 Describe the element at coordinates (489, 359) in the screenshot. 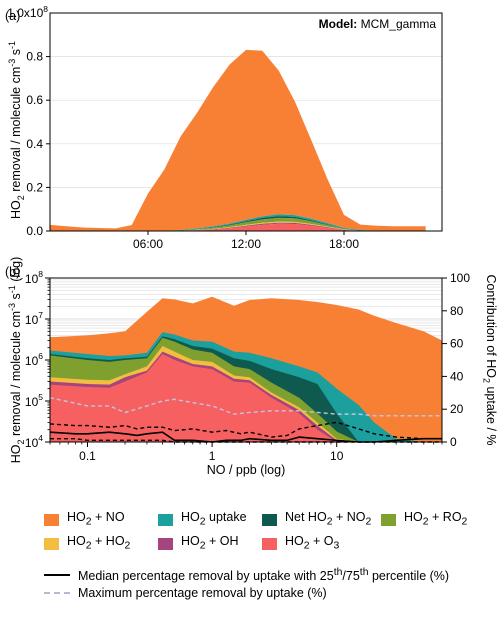

I see `y2-axis-label-b: Contribution of HO2 uptake / %` at that location.